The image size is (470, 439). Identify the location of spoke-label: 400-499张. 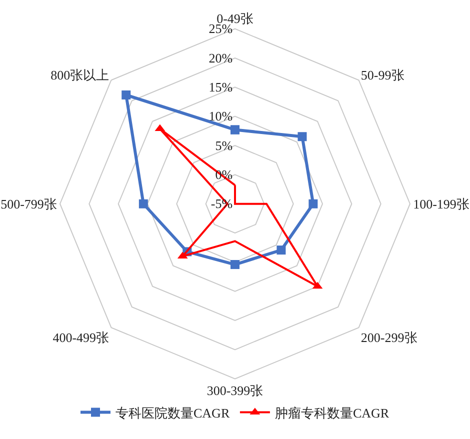
(81, 338).